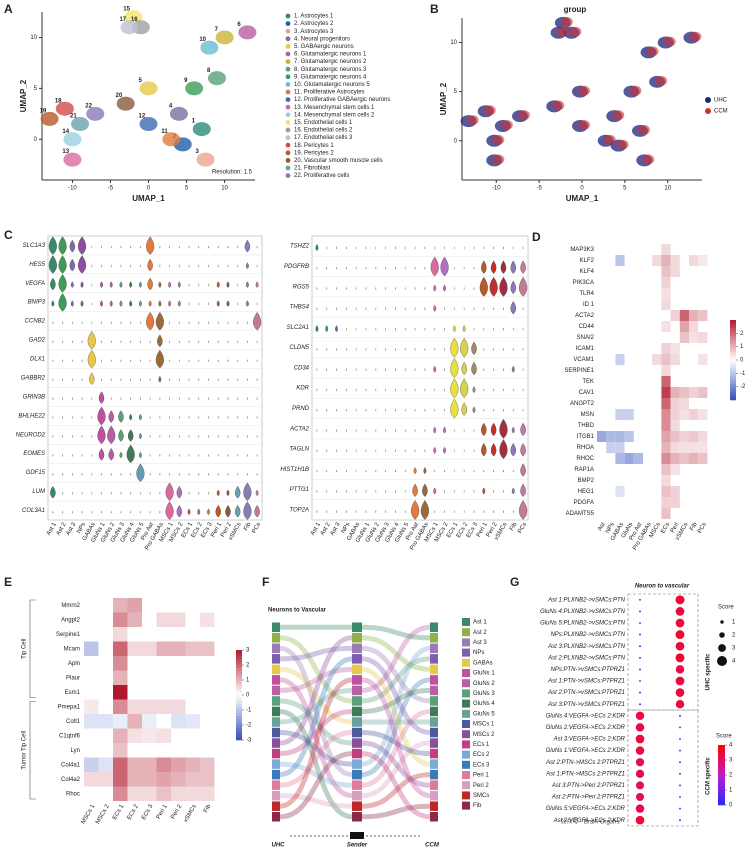 Image resolution: width=750 pixels, height=849 pixels. Describe the element at coordinates (321, 176) in the screenshot. I see `legend-label: 22. Proliferative cells` at that location.